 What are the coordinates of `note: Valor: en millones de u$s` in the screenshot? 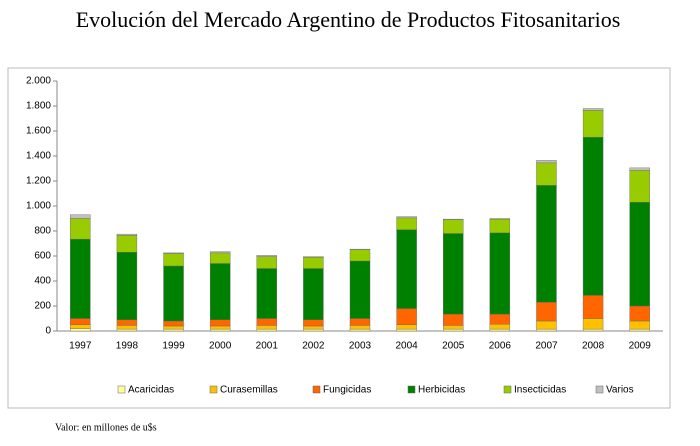 It's located at (106, 427).